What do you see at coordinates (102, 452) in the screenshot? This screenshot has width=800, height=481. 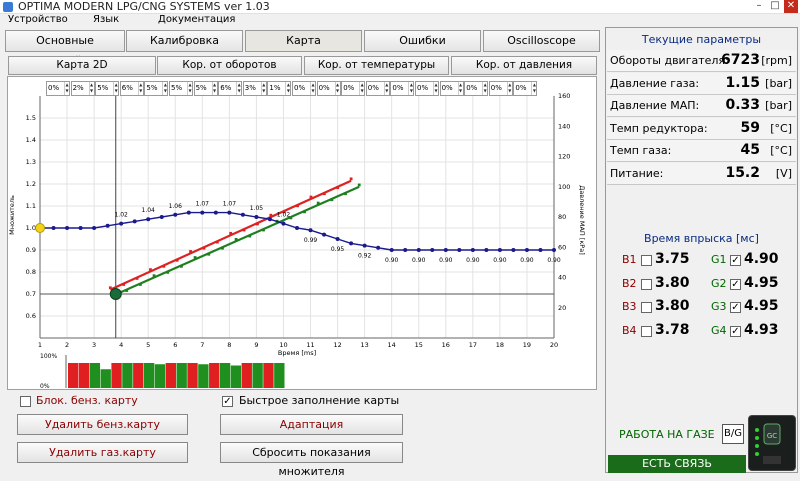 I see `delete-gas-map-button: Удалить газ.карту` at bounding box center [102, 452].